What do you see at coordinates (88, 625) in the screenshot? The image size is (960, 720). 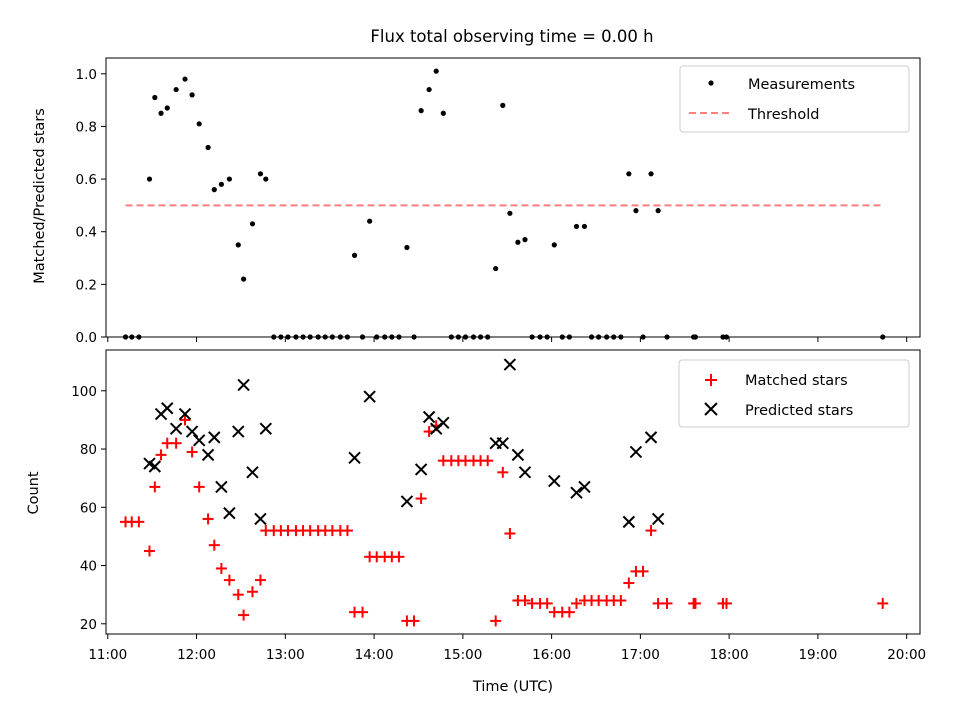 I see `bottom-y-tick-label: 20` at bounding box center [88, 625].